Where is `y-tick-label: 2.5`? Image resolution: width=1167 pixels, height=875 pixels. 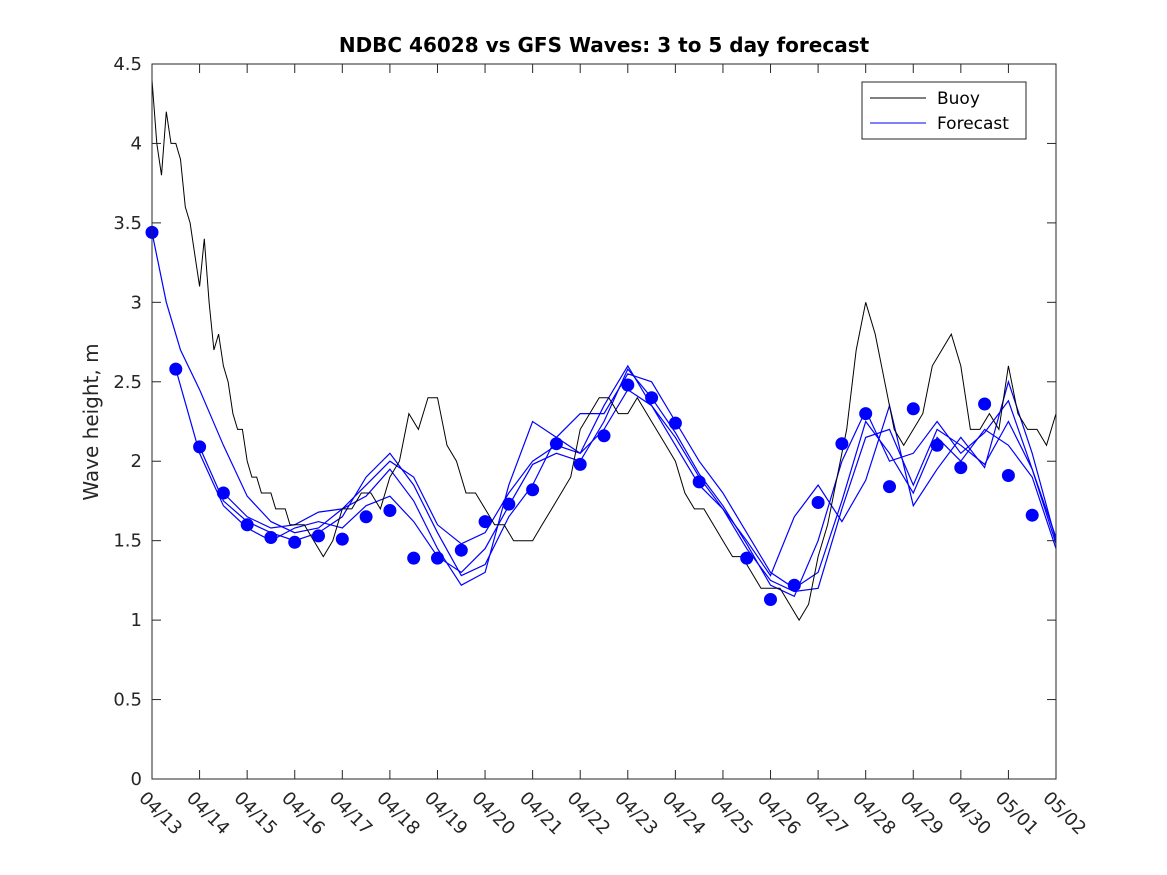 y-tick-label: 2.5 is located at coordinates (127, 382).